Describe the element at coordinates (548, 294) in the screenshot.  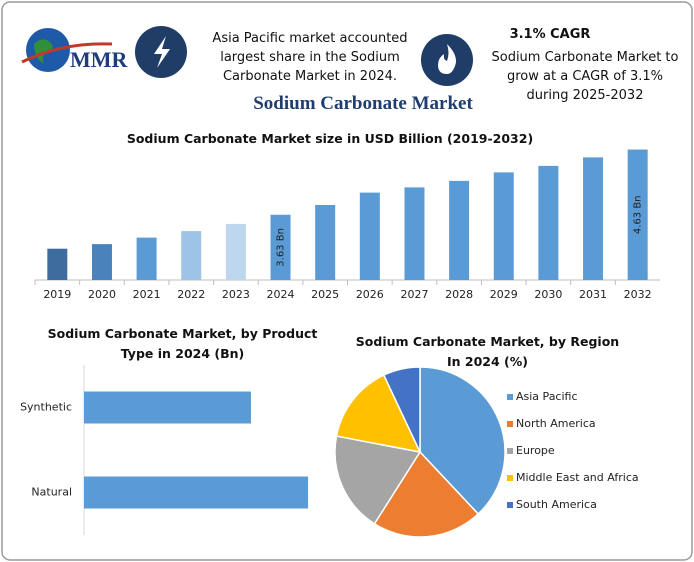
I see `x-tick-label: 2030` at that location.